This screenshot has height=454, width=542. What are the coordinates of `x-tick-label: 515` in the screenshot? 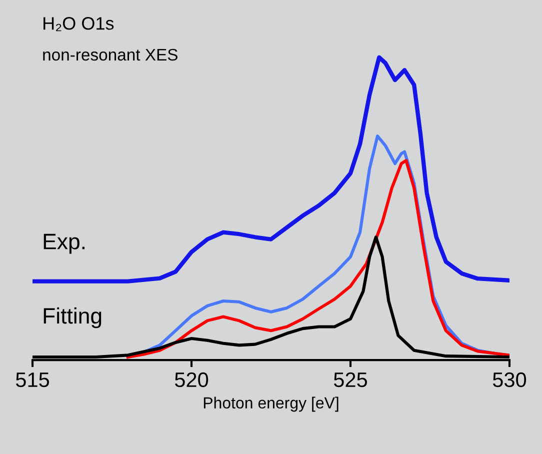 It's located at (33, 380).